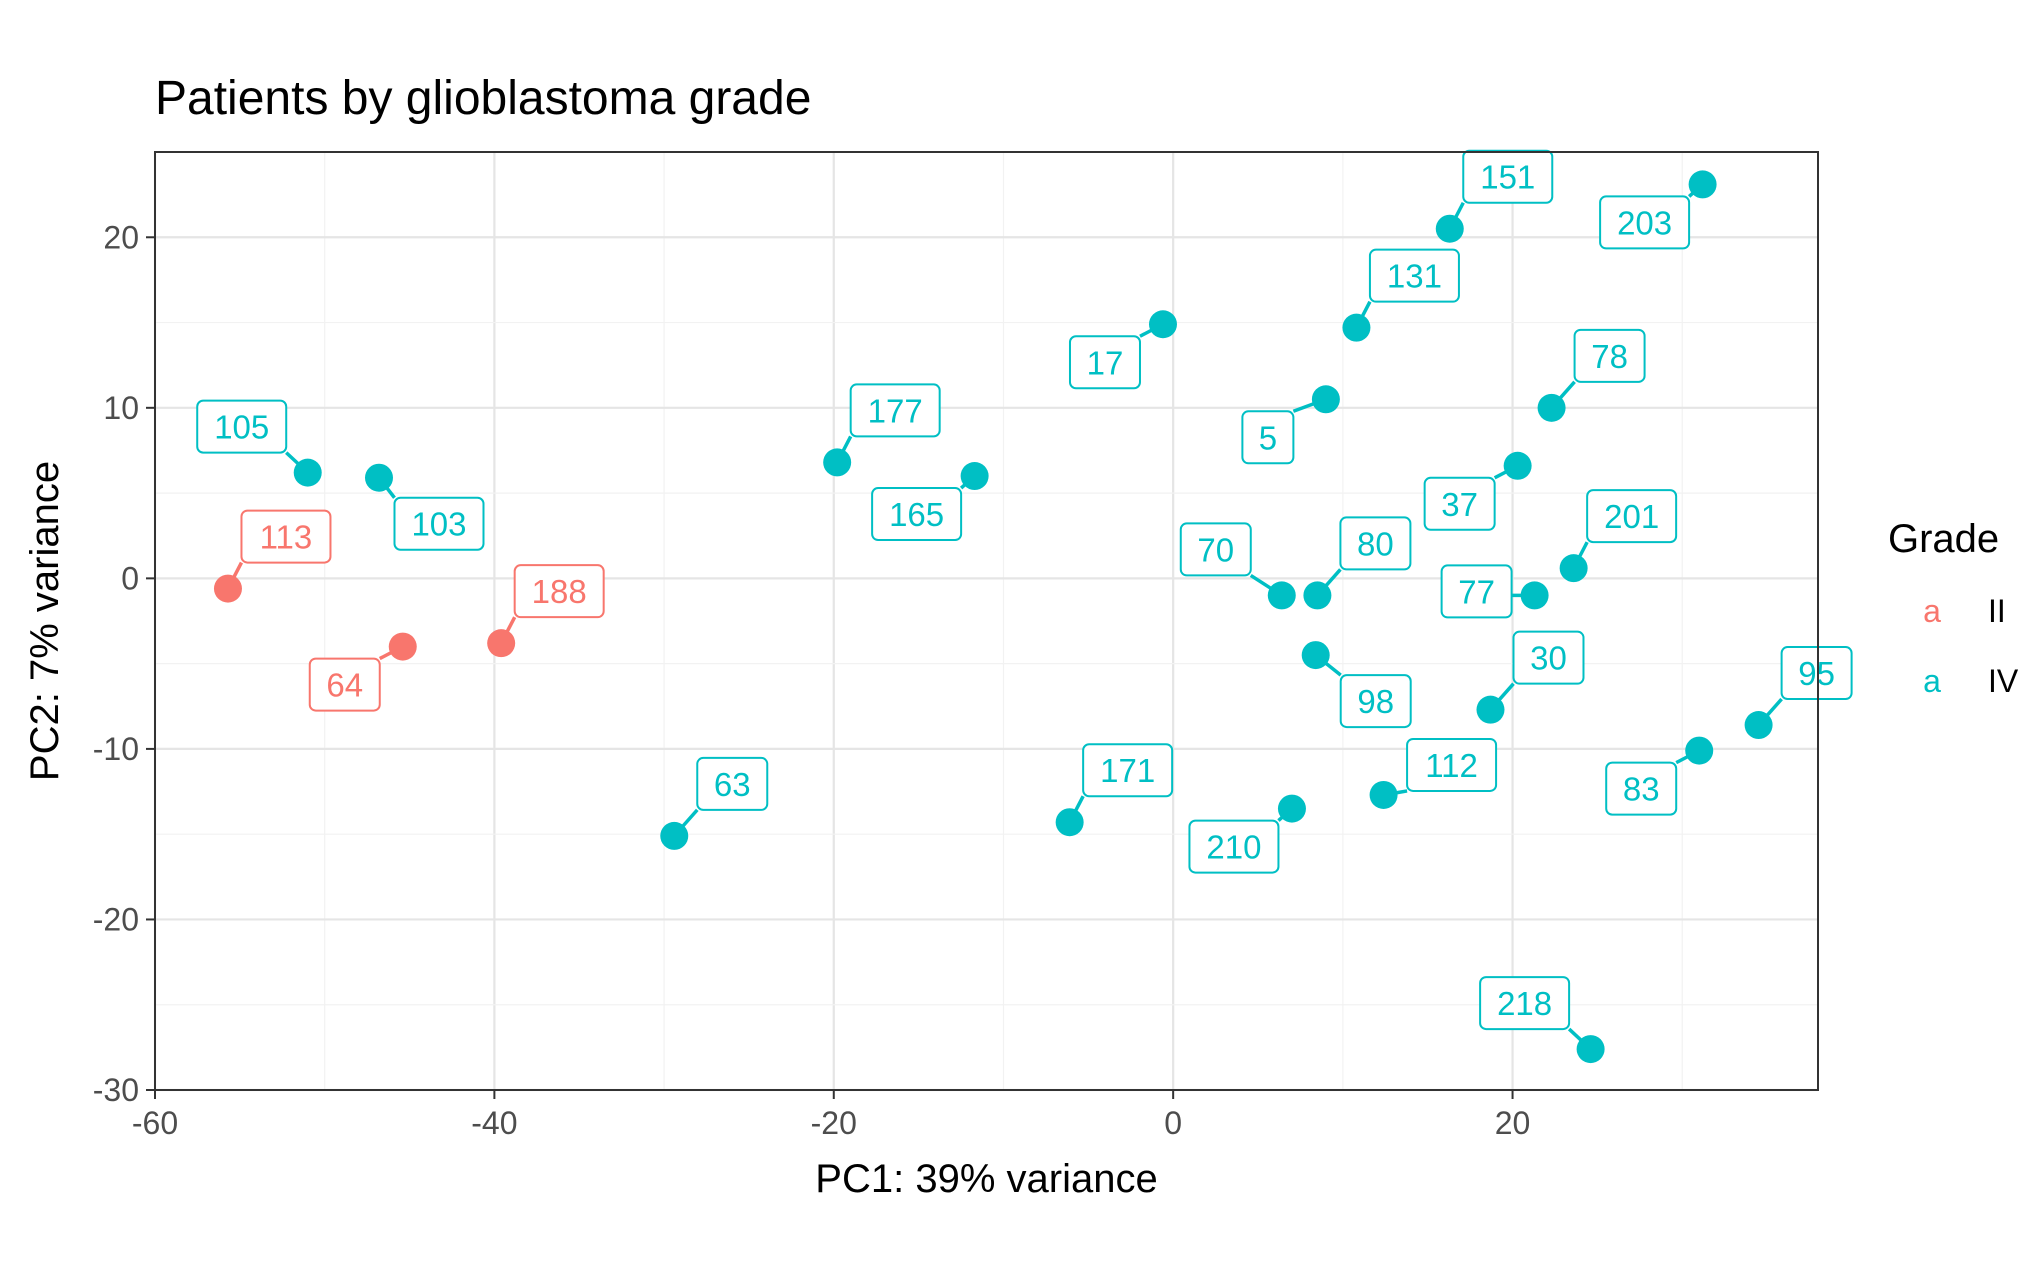 The image size is (2043, 1262). I want to click on point-label: 103, so click(439, 523).